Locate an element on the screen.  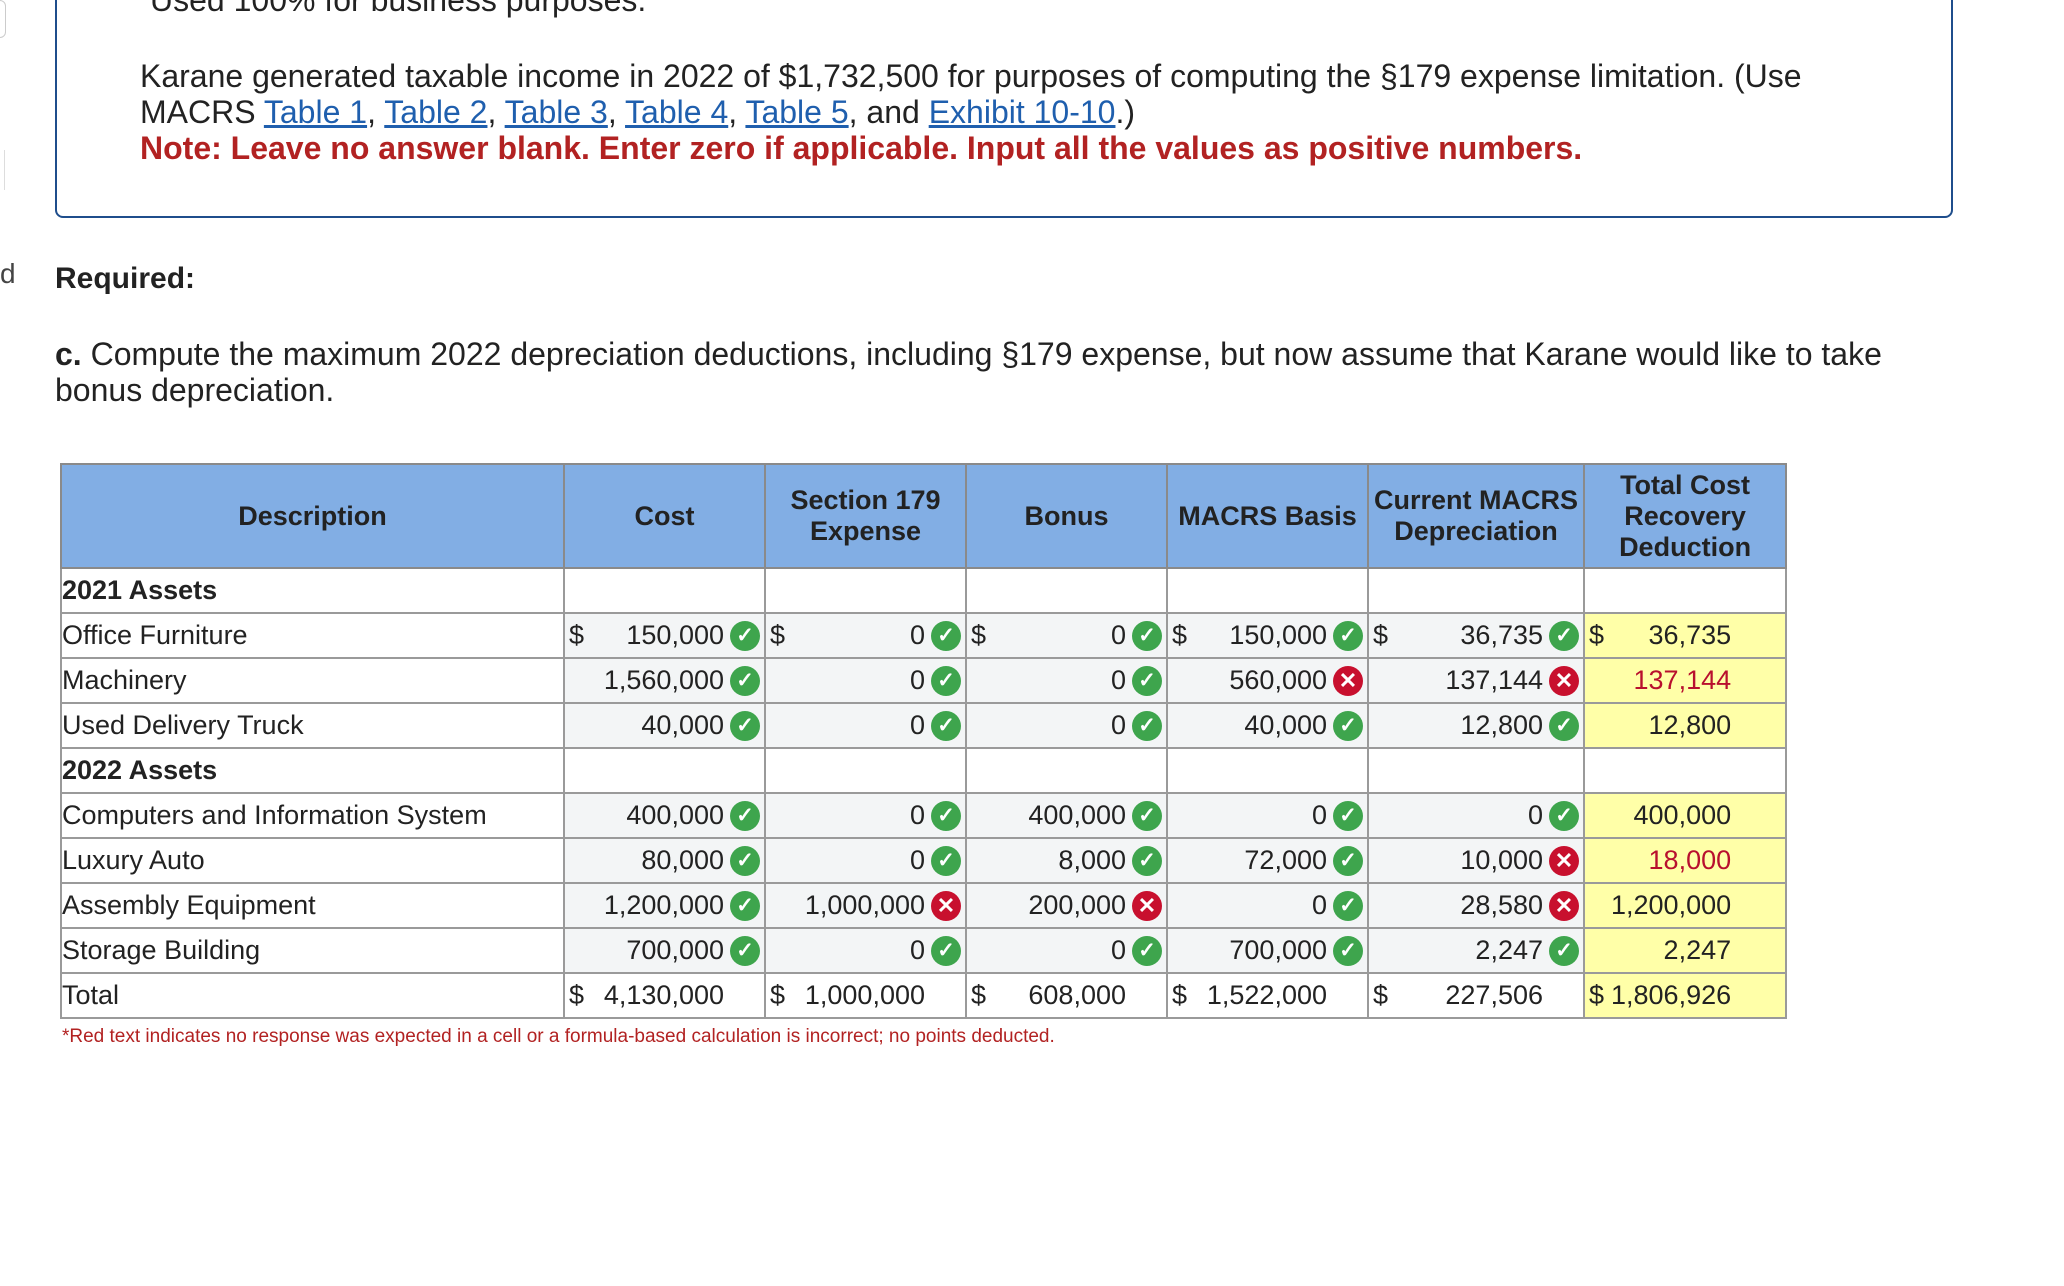
current-input-cell: 137,144 ✕ is located at coordinates (1476, 680).